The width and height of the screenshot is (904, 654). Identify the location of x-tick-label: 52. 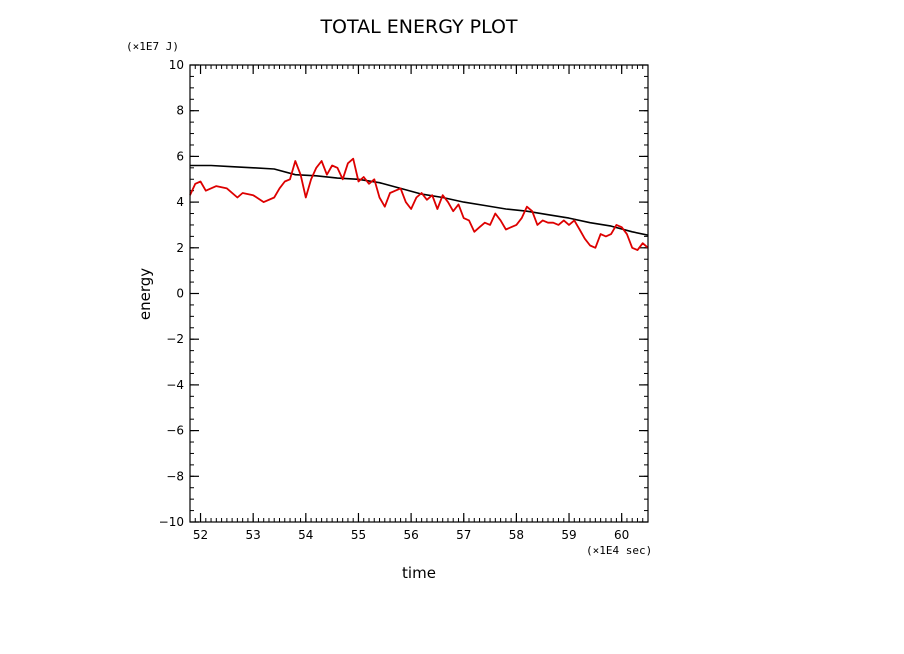
(200, 535).